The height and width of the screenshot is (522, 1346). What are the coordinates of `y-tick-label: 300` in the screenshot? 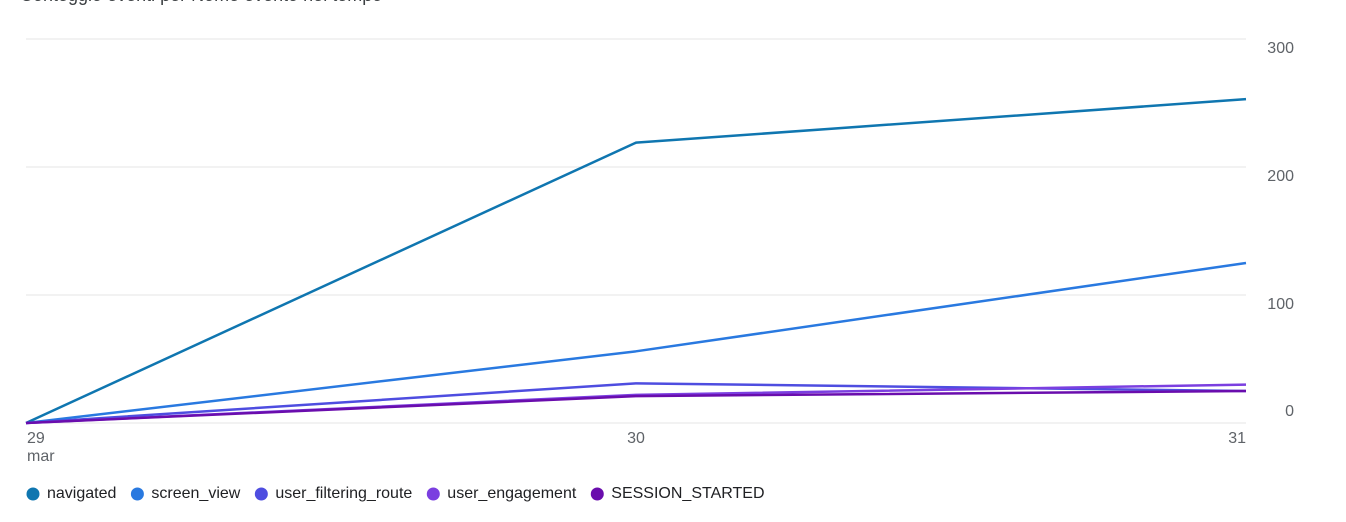 It's located at (1280, 48).